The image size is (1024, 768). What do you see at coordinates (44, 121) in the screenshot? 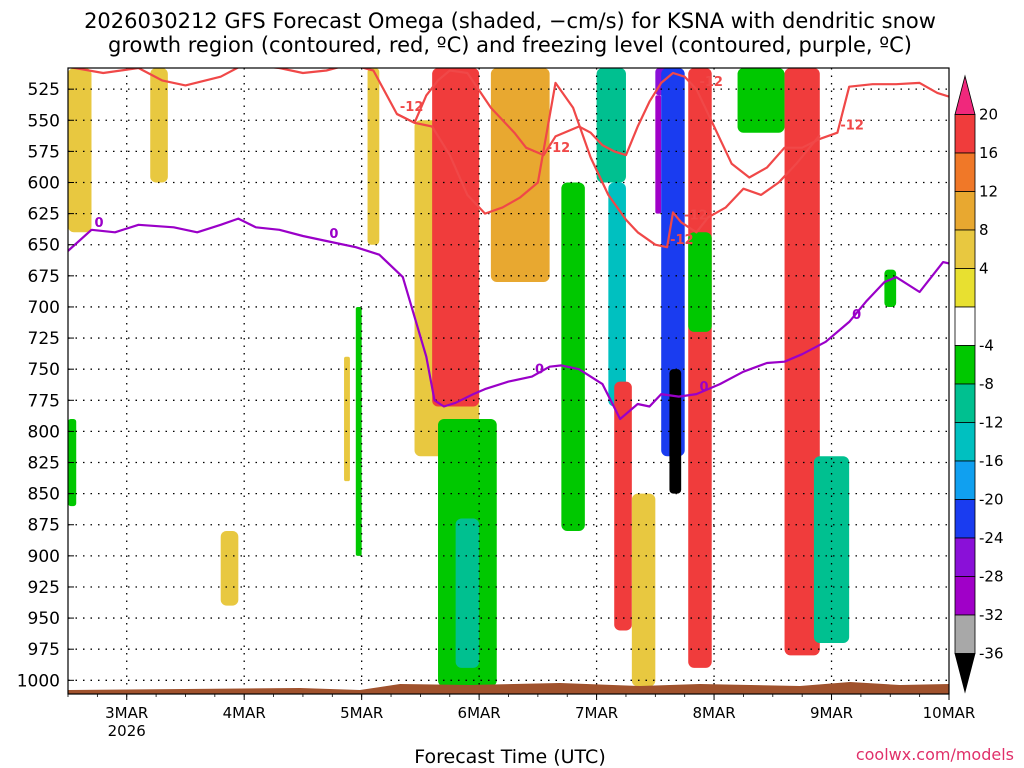
I see `y-tick-label-550: 550` at bounding box center [44, 121].